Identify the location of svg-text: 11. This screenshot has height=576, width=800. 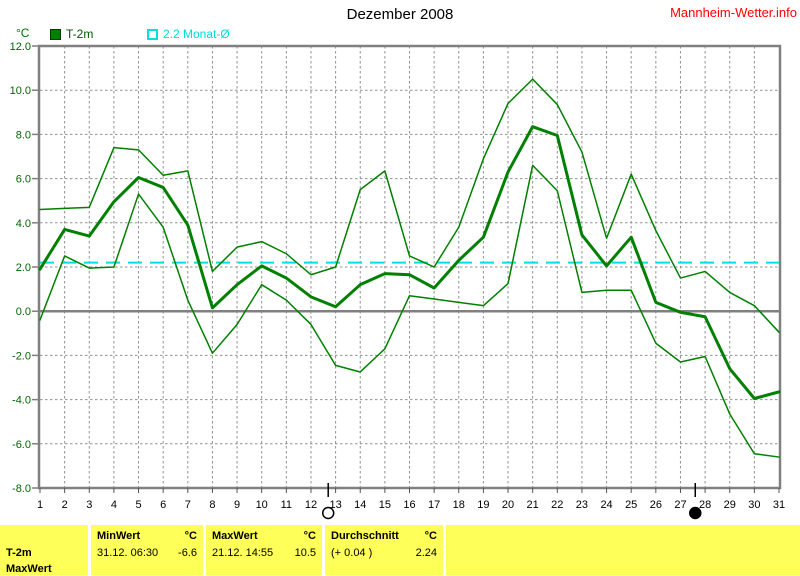
(286, 505).